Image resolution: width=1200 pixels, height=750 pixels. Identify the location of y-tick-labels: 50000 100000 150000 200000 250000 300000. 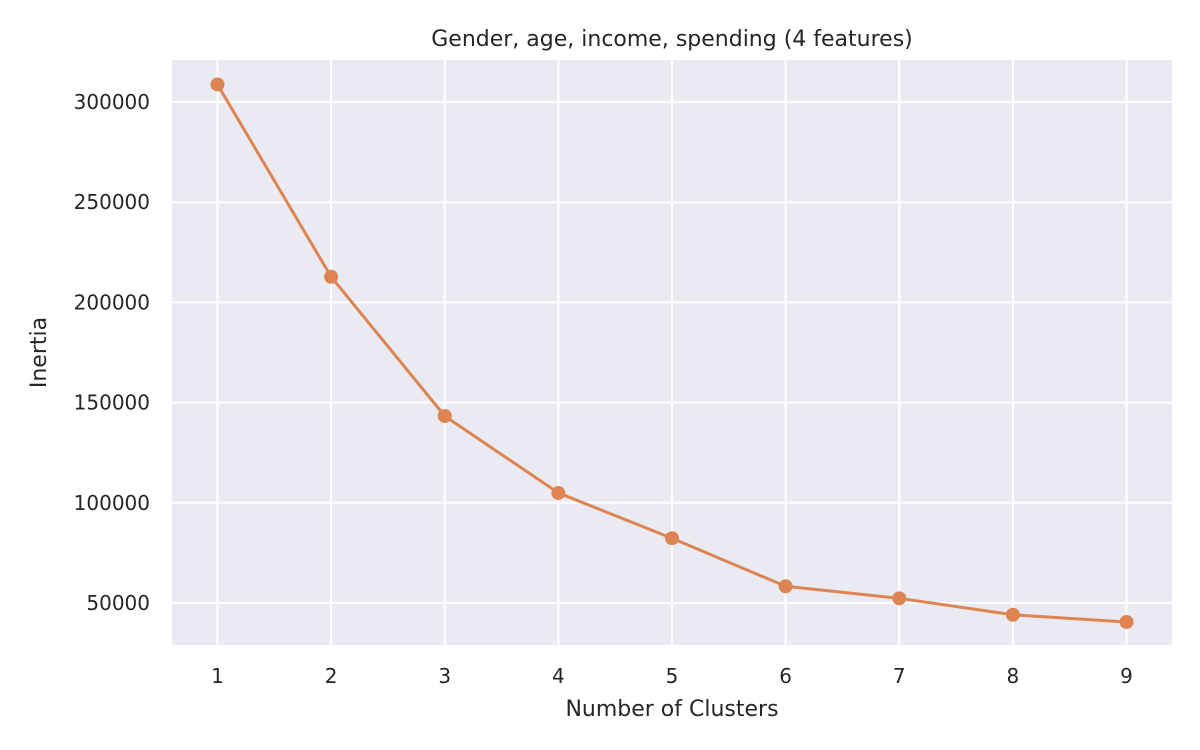
(112, 352).